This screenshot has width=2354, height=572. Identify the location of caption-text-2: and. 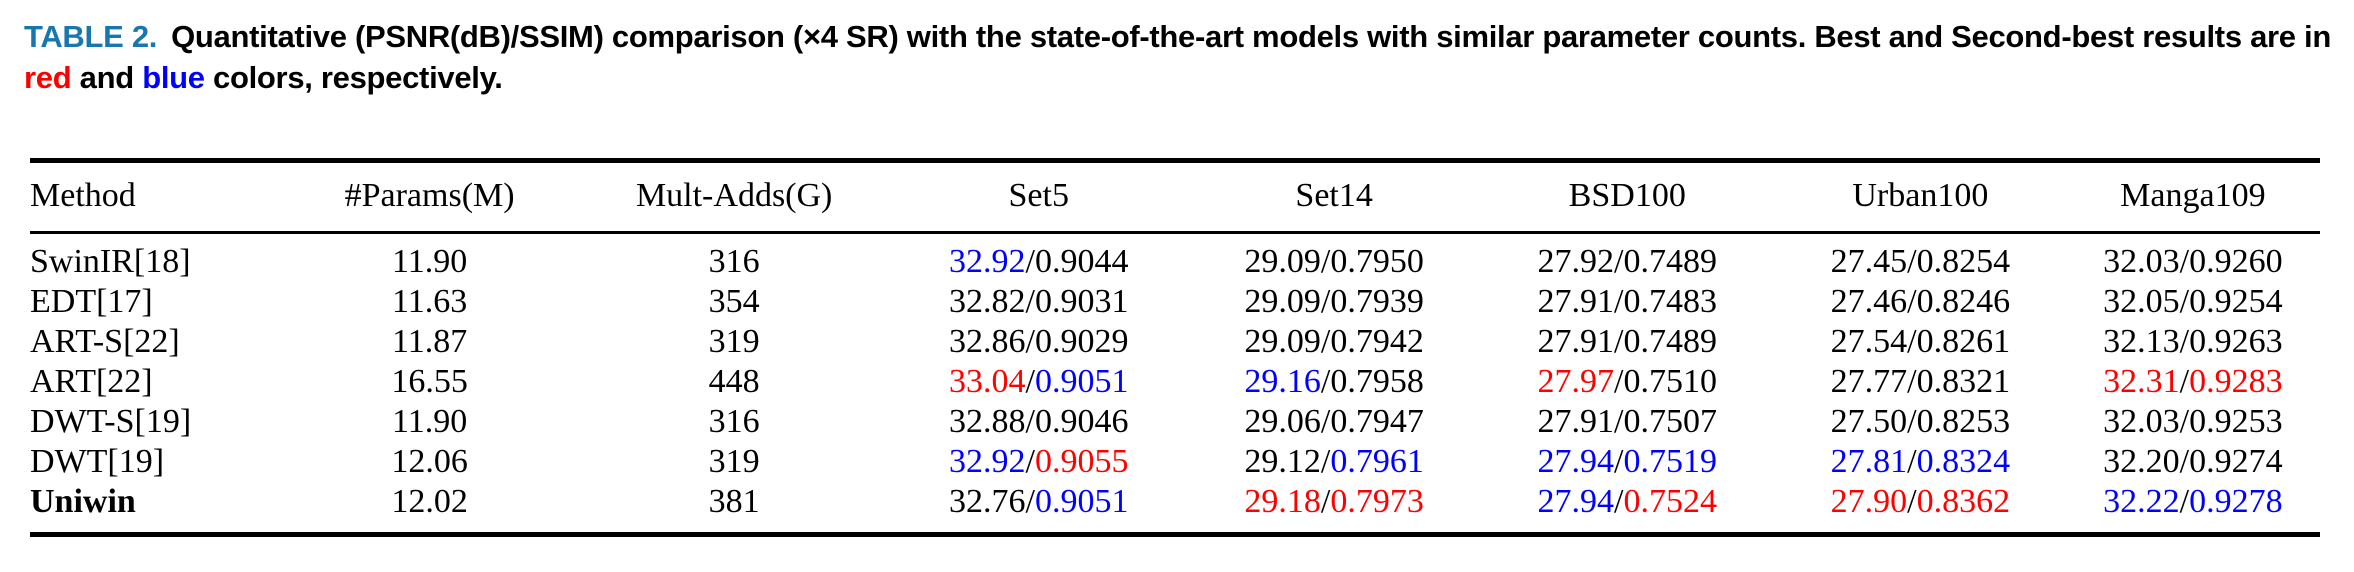
(107, 77).